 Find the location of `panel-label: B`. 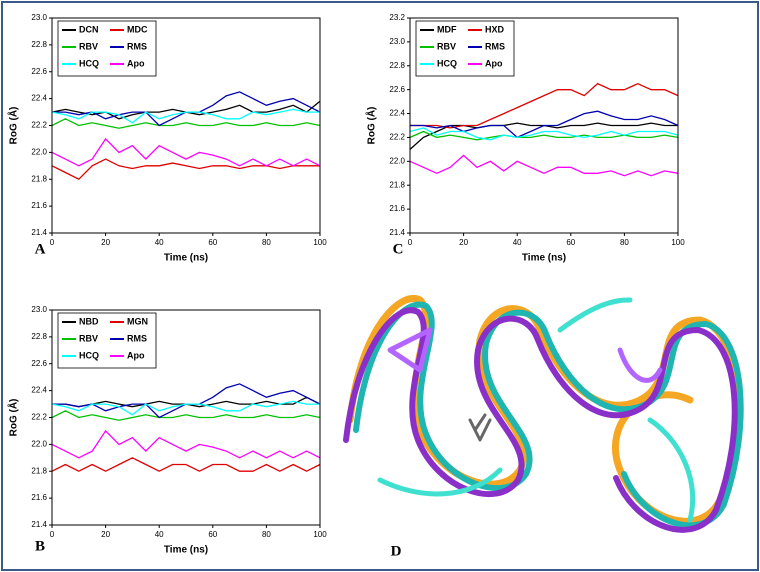

panel-label: B is located at coordinates (40, 546).